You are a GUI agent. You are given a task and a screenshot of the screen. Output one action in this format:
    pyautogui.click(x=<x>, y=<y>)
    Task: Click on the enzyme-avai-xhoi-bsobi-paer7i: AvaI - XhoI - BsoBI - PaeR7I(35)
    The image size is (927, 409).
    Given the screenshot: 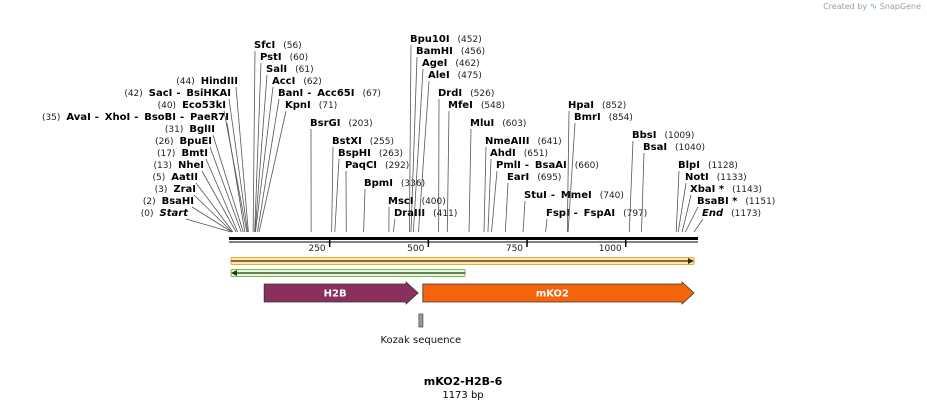 What is the action you would take?
    pyautogui.click(x=144, y=172)
    